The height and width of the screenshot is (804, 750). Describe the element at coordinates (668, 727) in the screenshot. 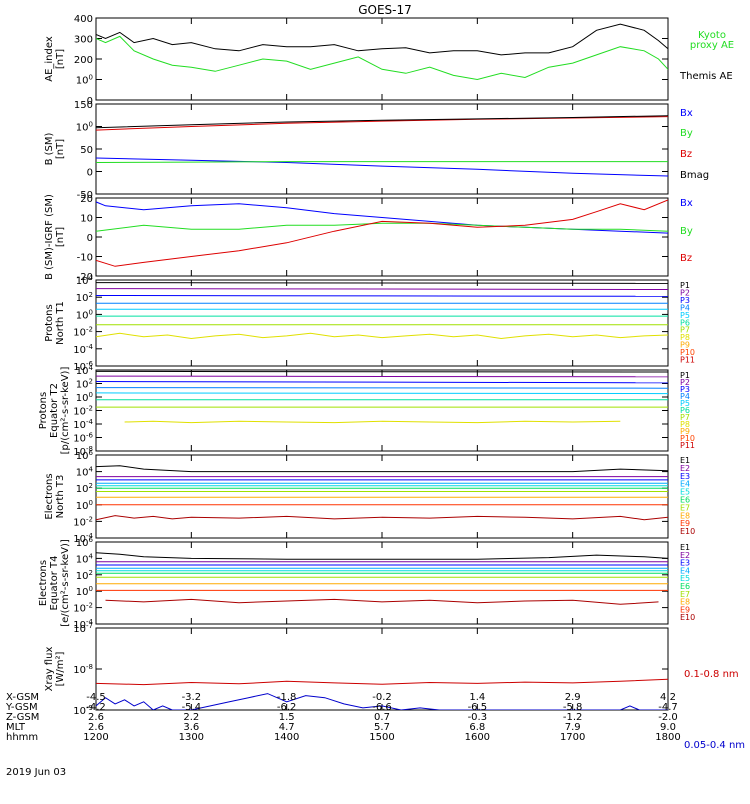

I see `ephemeris-value: 9.0` at that location.